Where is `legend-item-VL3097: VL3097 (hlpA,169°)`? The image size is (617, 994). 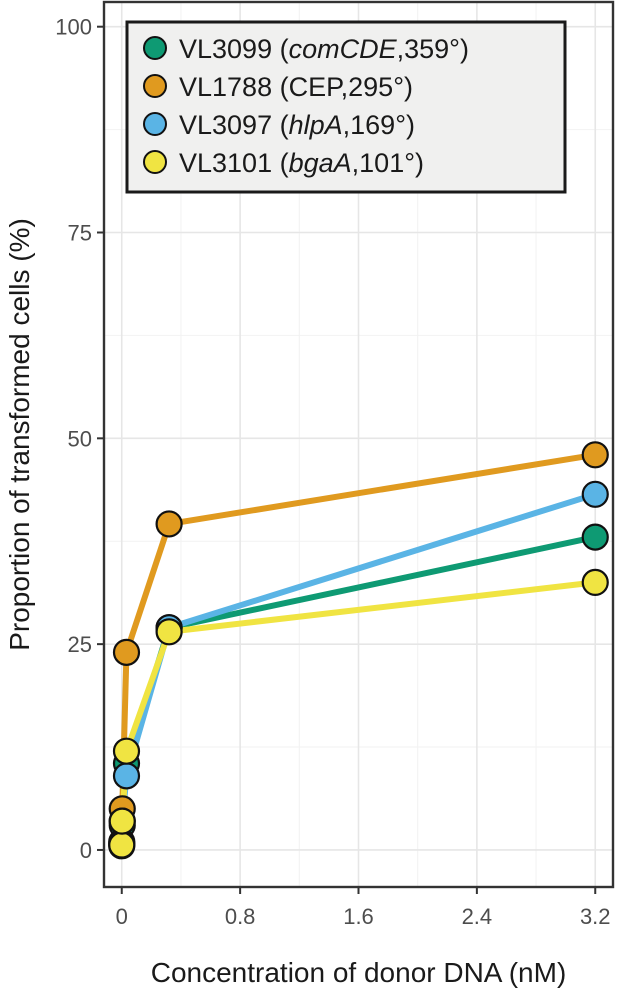
legend-item-VL3097: VL3097 (hlpA,169°) is located at coordinates (279, 125).